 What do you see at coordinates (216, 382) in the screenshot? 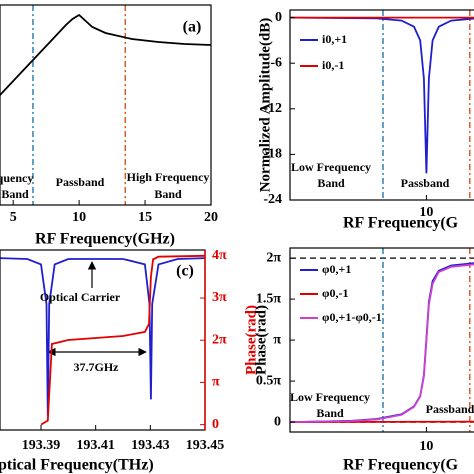
I see `y2-tick-label: π` at bounding box center [216, 382].